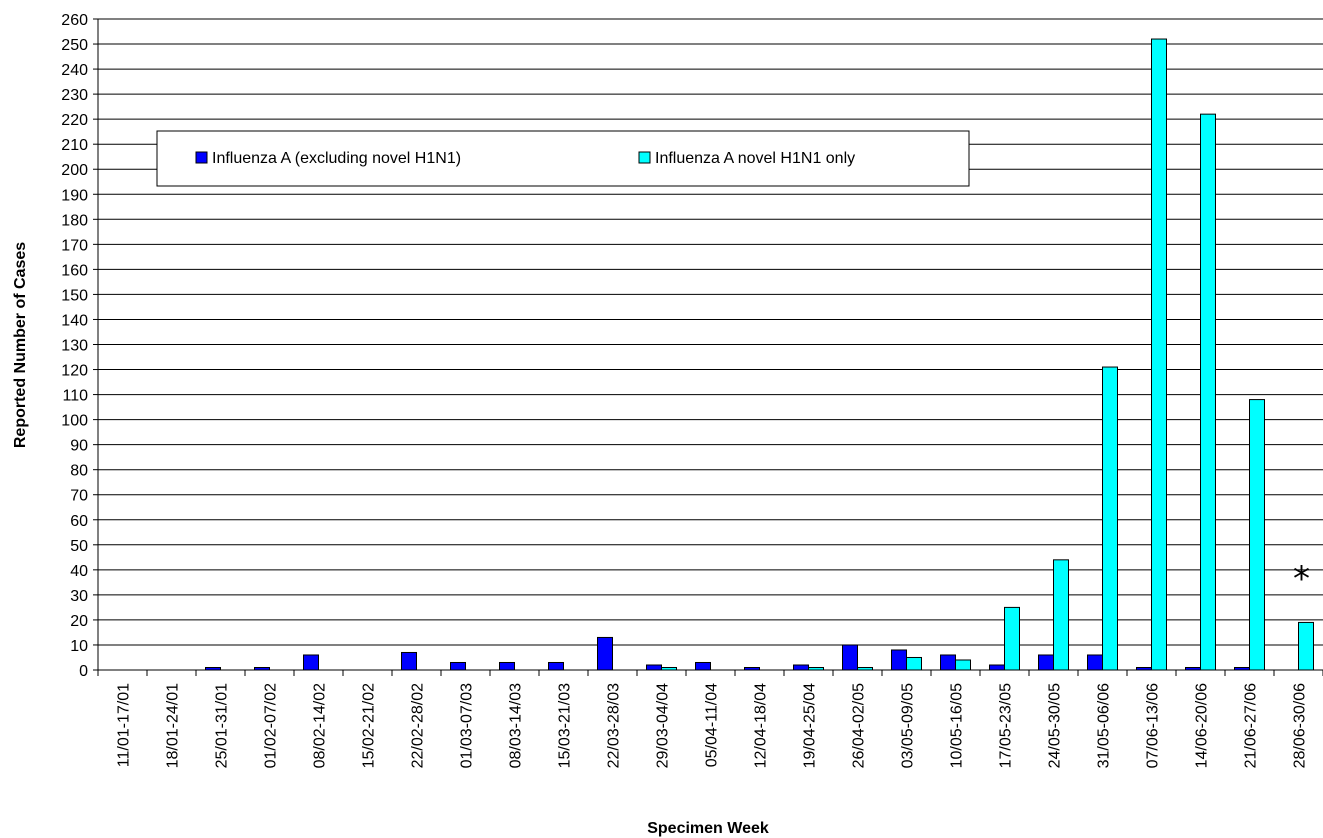  What do you see at coordinates (173, 726) in the screenshot?
I see `x-tick-label: 18/01-24/01` at bounding box center [173, 726].